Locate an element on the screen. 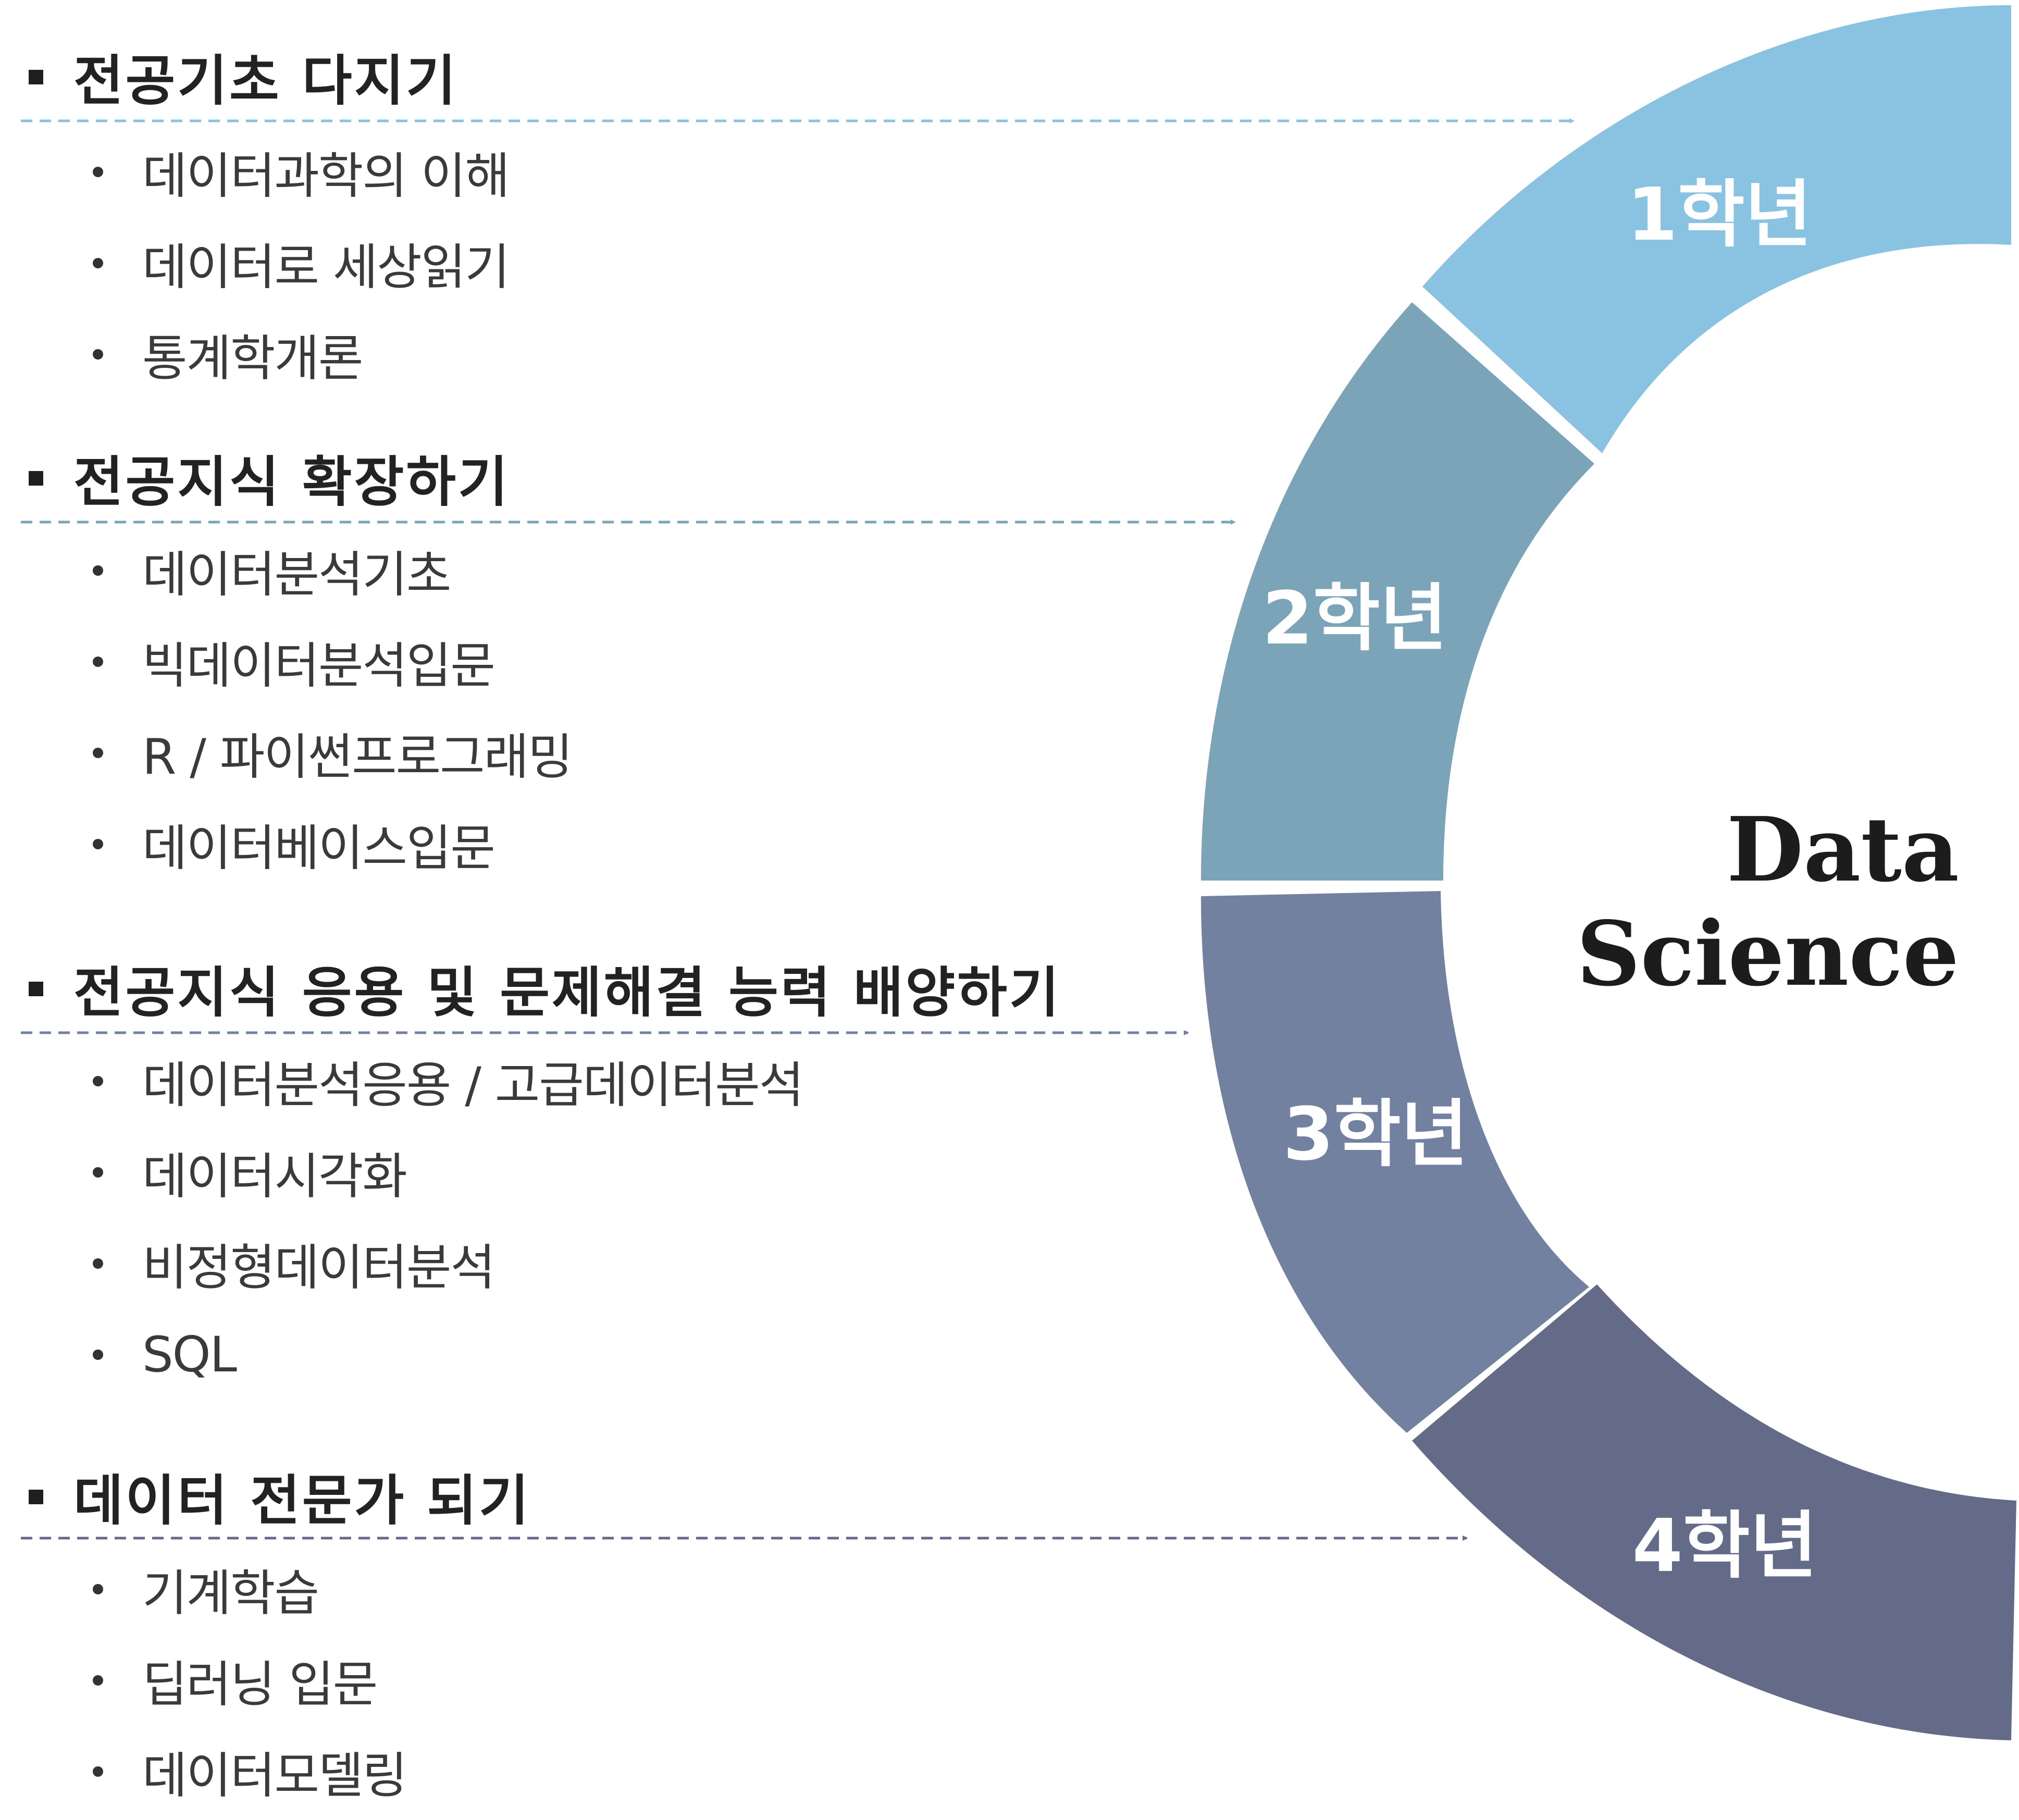 This screenshot has width=2019, height=1820. section-2-title: 전공지식 확장하기 is located at coordinates (292, 482).